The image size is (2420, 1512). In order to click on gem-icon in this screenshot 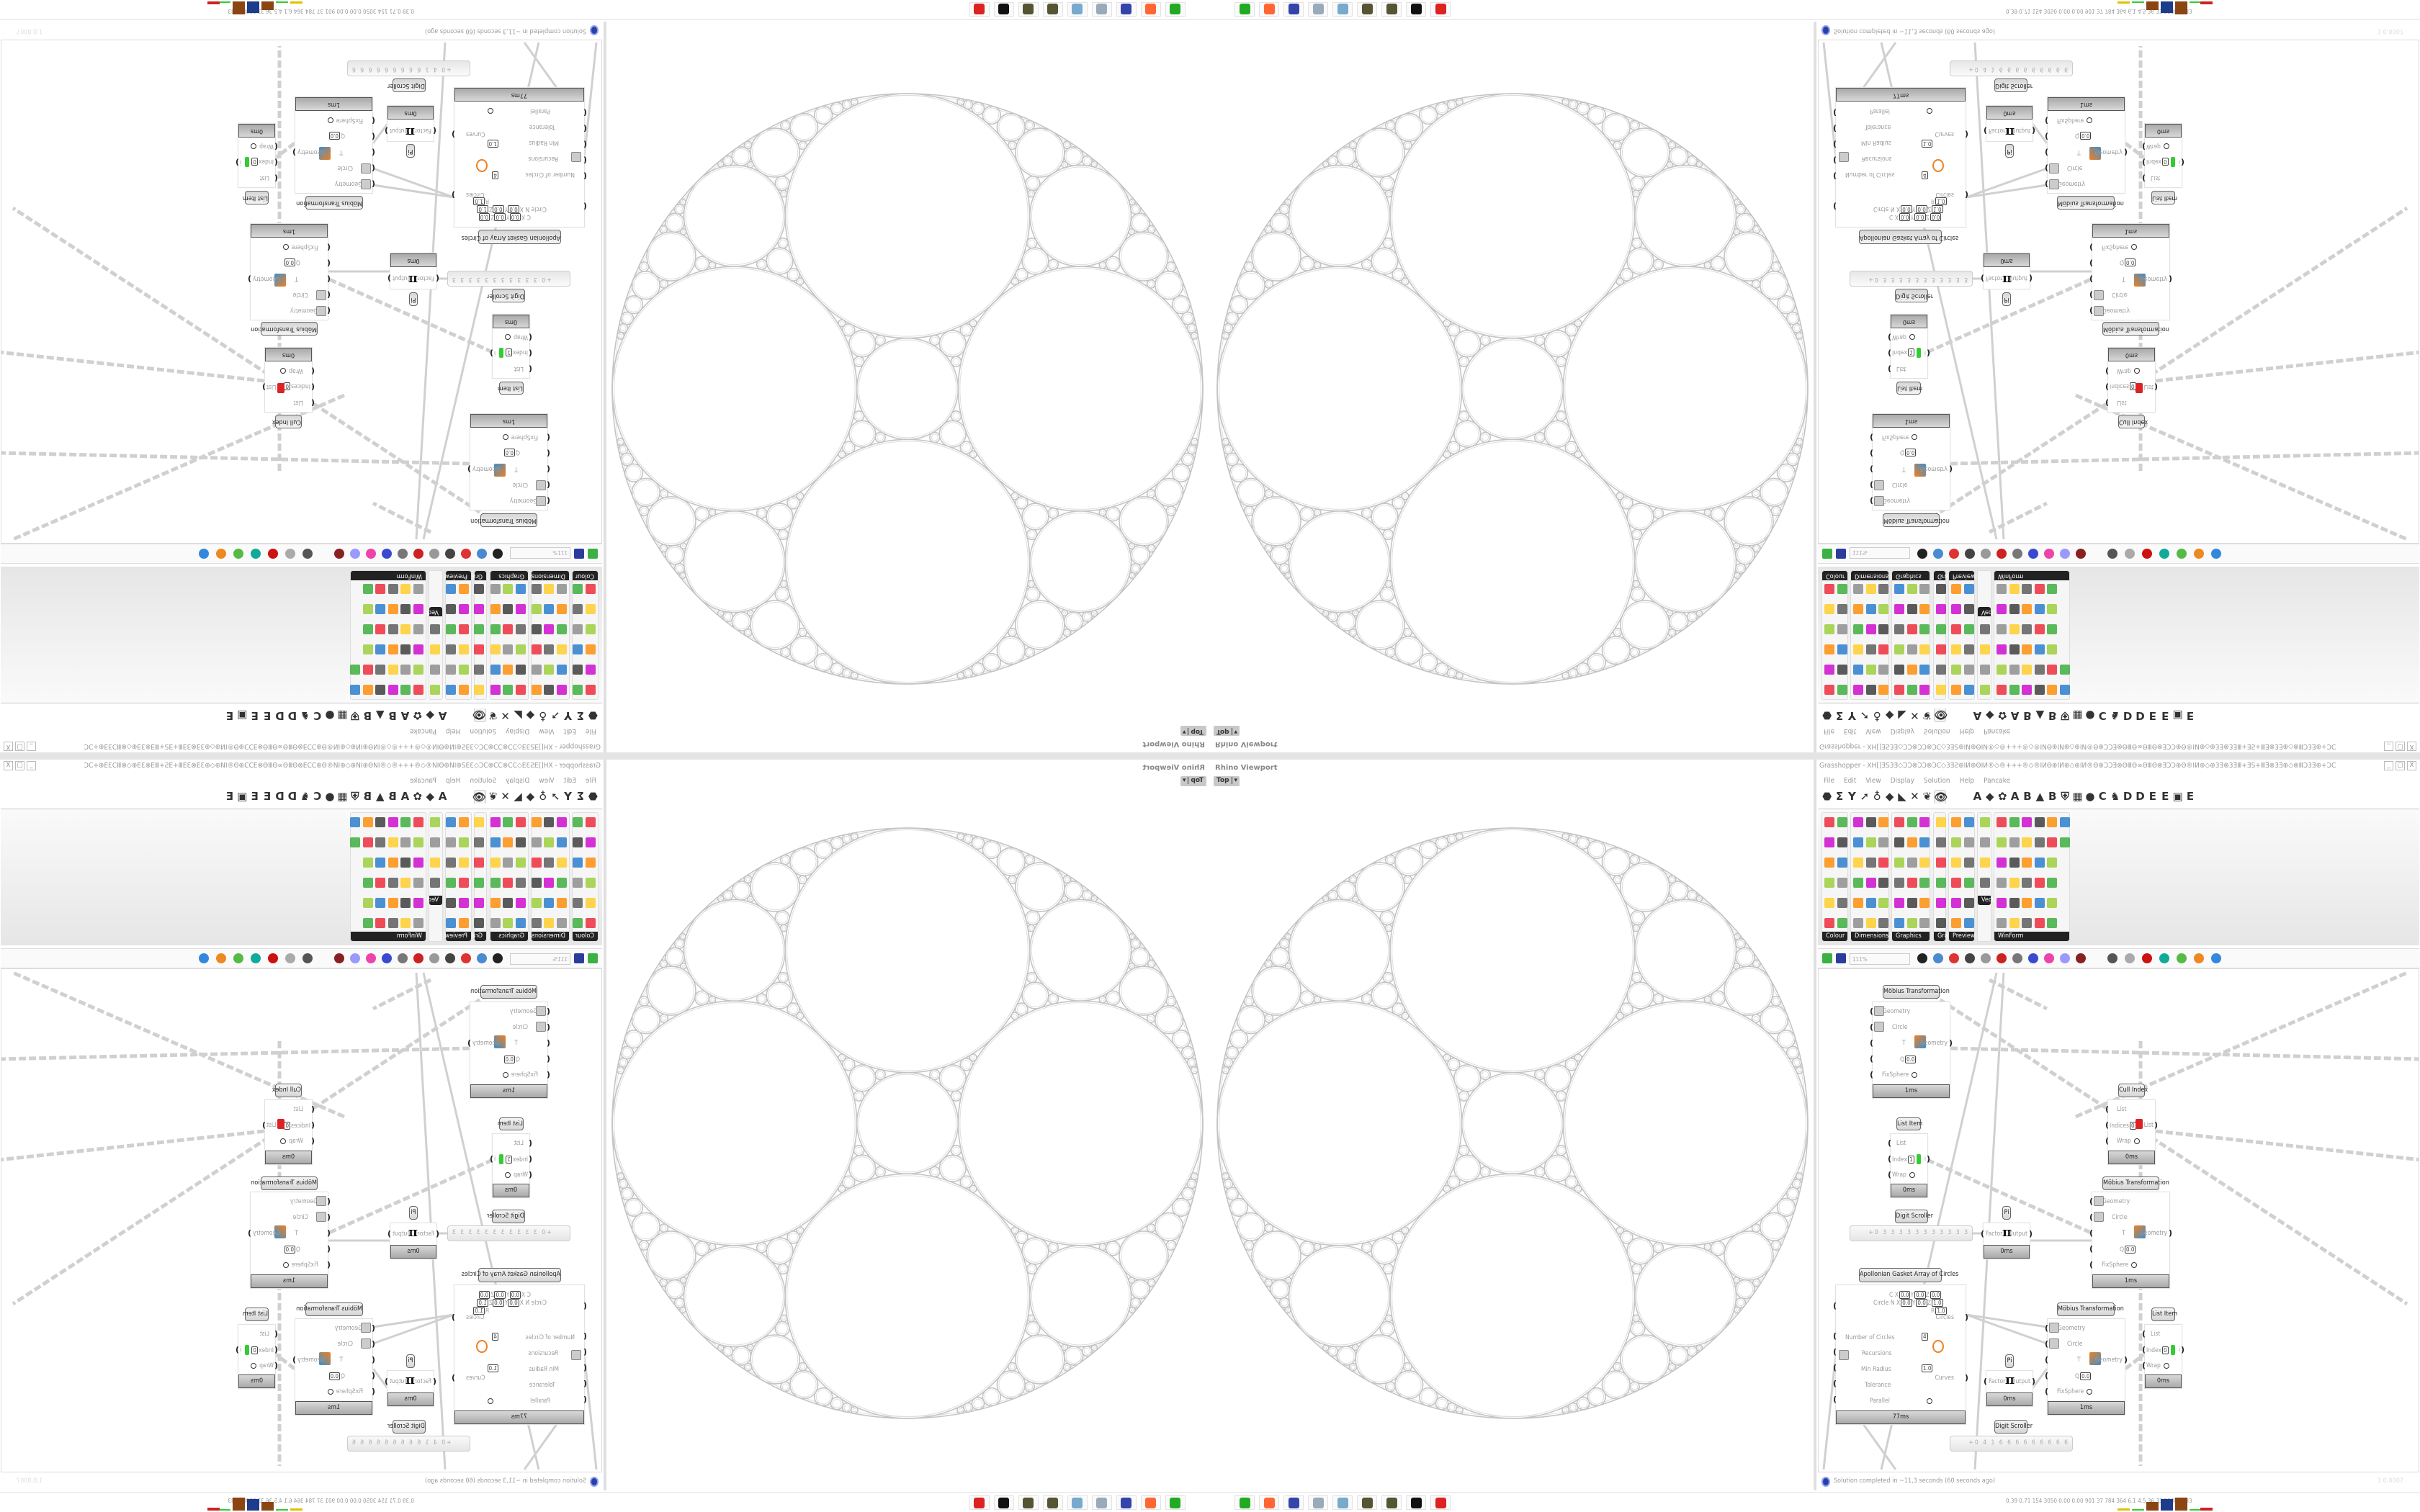, I will do `click(273, 554)`.